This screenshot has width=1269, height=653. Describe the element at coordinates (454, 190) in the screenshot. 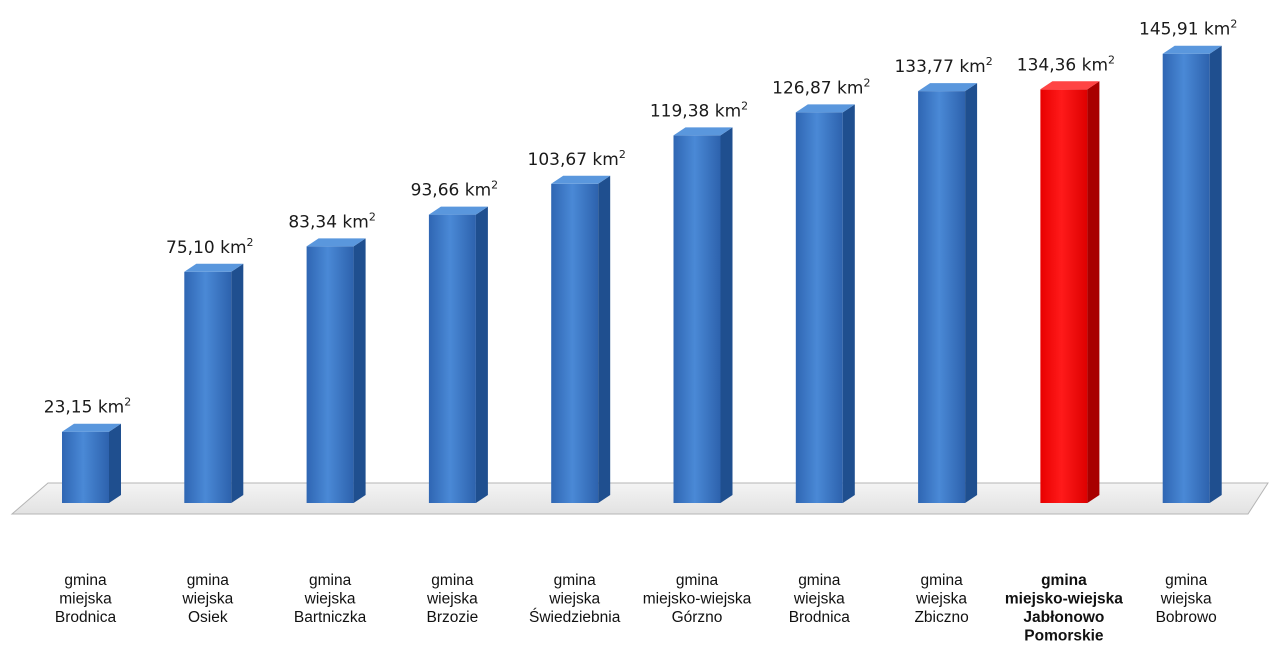

I see `data-label: 93,66 km2` at that location.